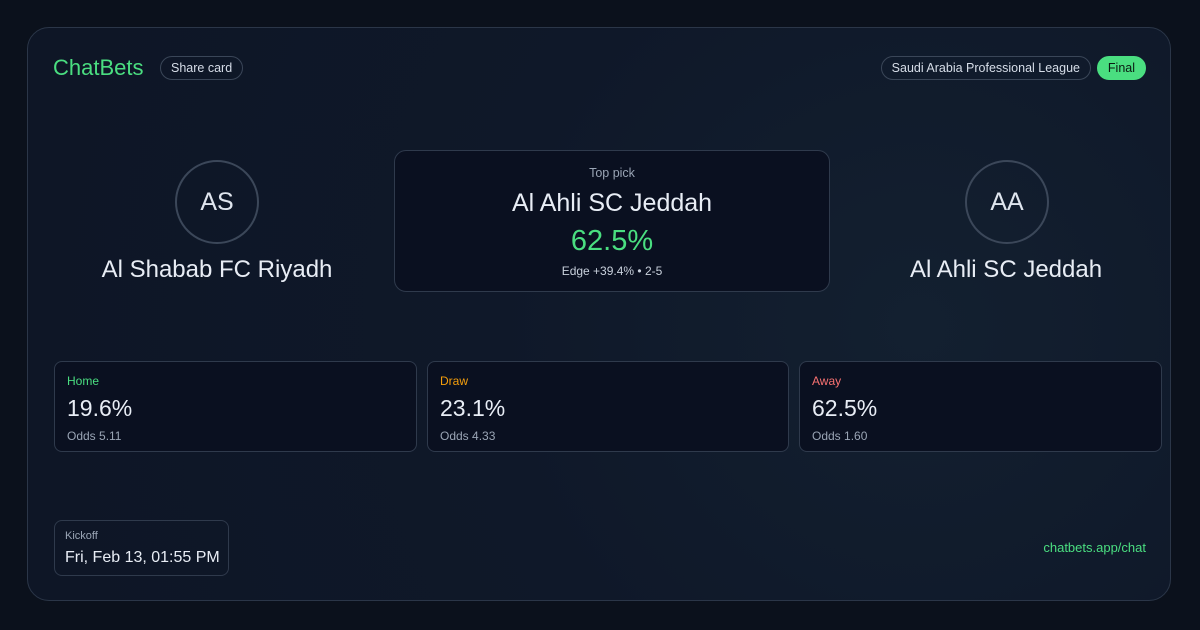 This screenshot has width=1200, height=630. Describe the element at coordinates (454, 381) in the screenshot. I see `outcome-label: Draw` at that location.